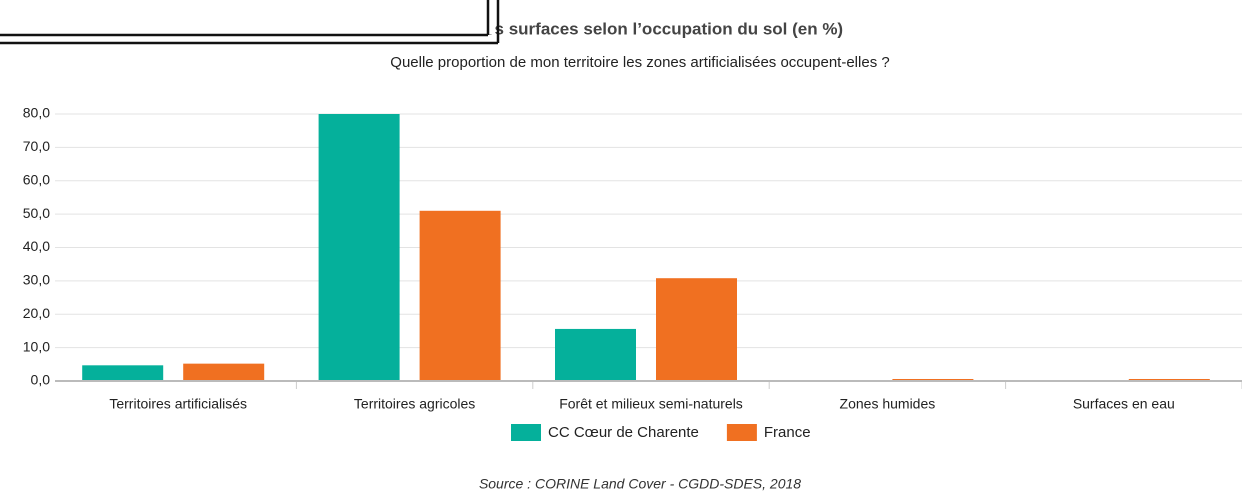 This screenshot has height=495, width=1242. Describe the element at coordinates (36, 113) in the screenshot. I see `y-tick-label: 80,0` at that location.